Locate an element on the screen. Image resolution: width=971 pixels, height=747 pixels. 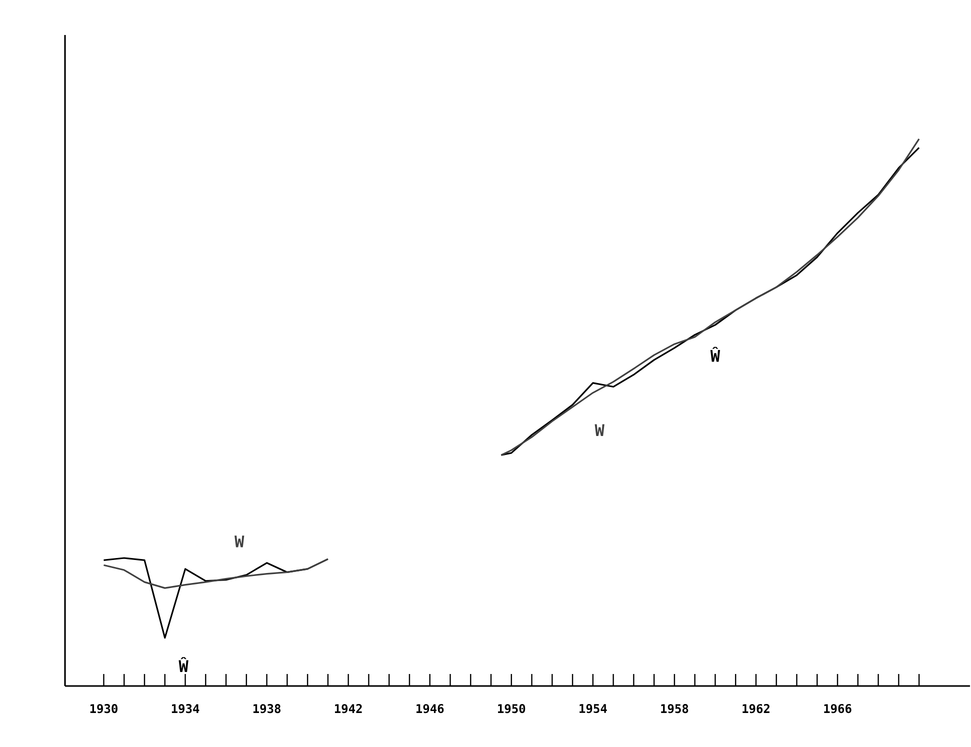
x-tick-label: 1942 is located at coordinates (348, 709).